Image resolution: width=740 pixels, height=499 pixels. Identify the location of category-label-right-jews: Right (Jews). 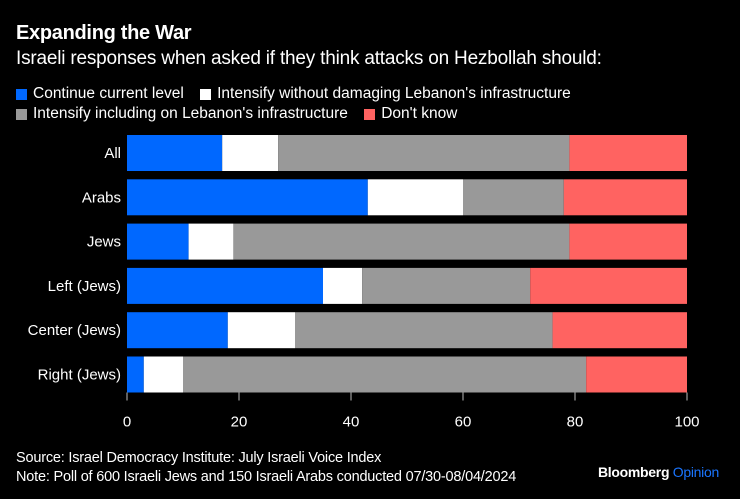
(79, 375).